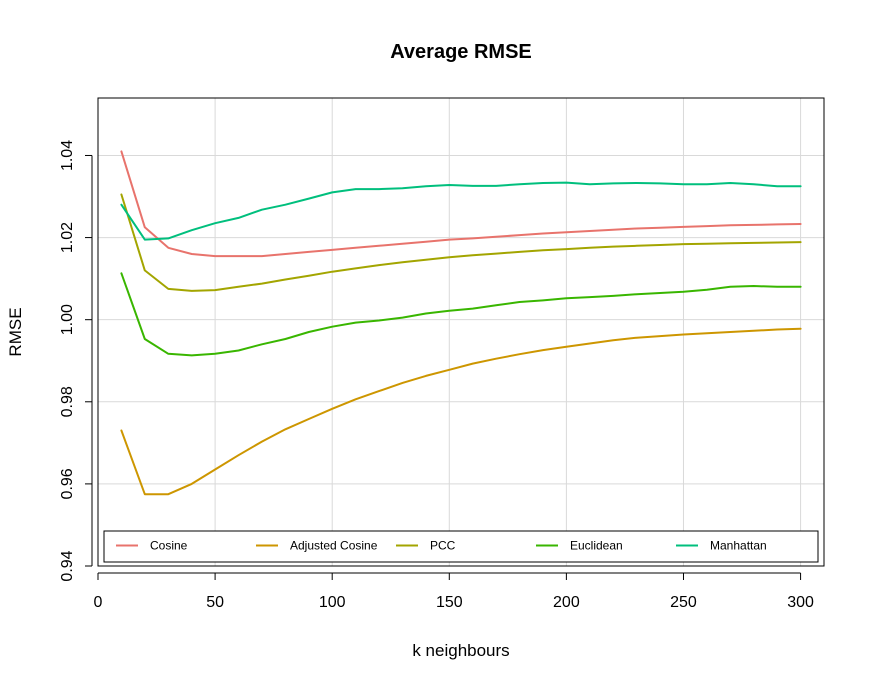  I want to click on x-tick-label-2: 100, so click(332, 602).